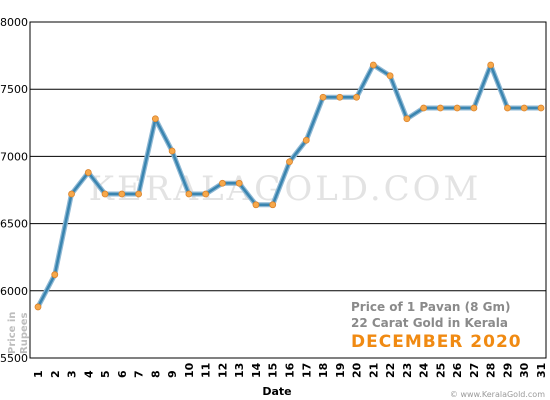 The height and width of the screenshot is (400, 550). I want to click on x-tick-label: 16, so click(290, 370).